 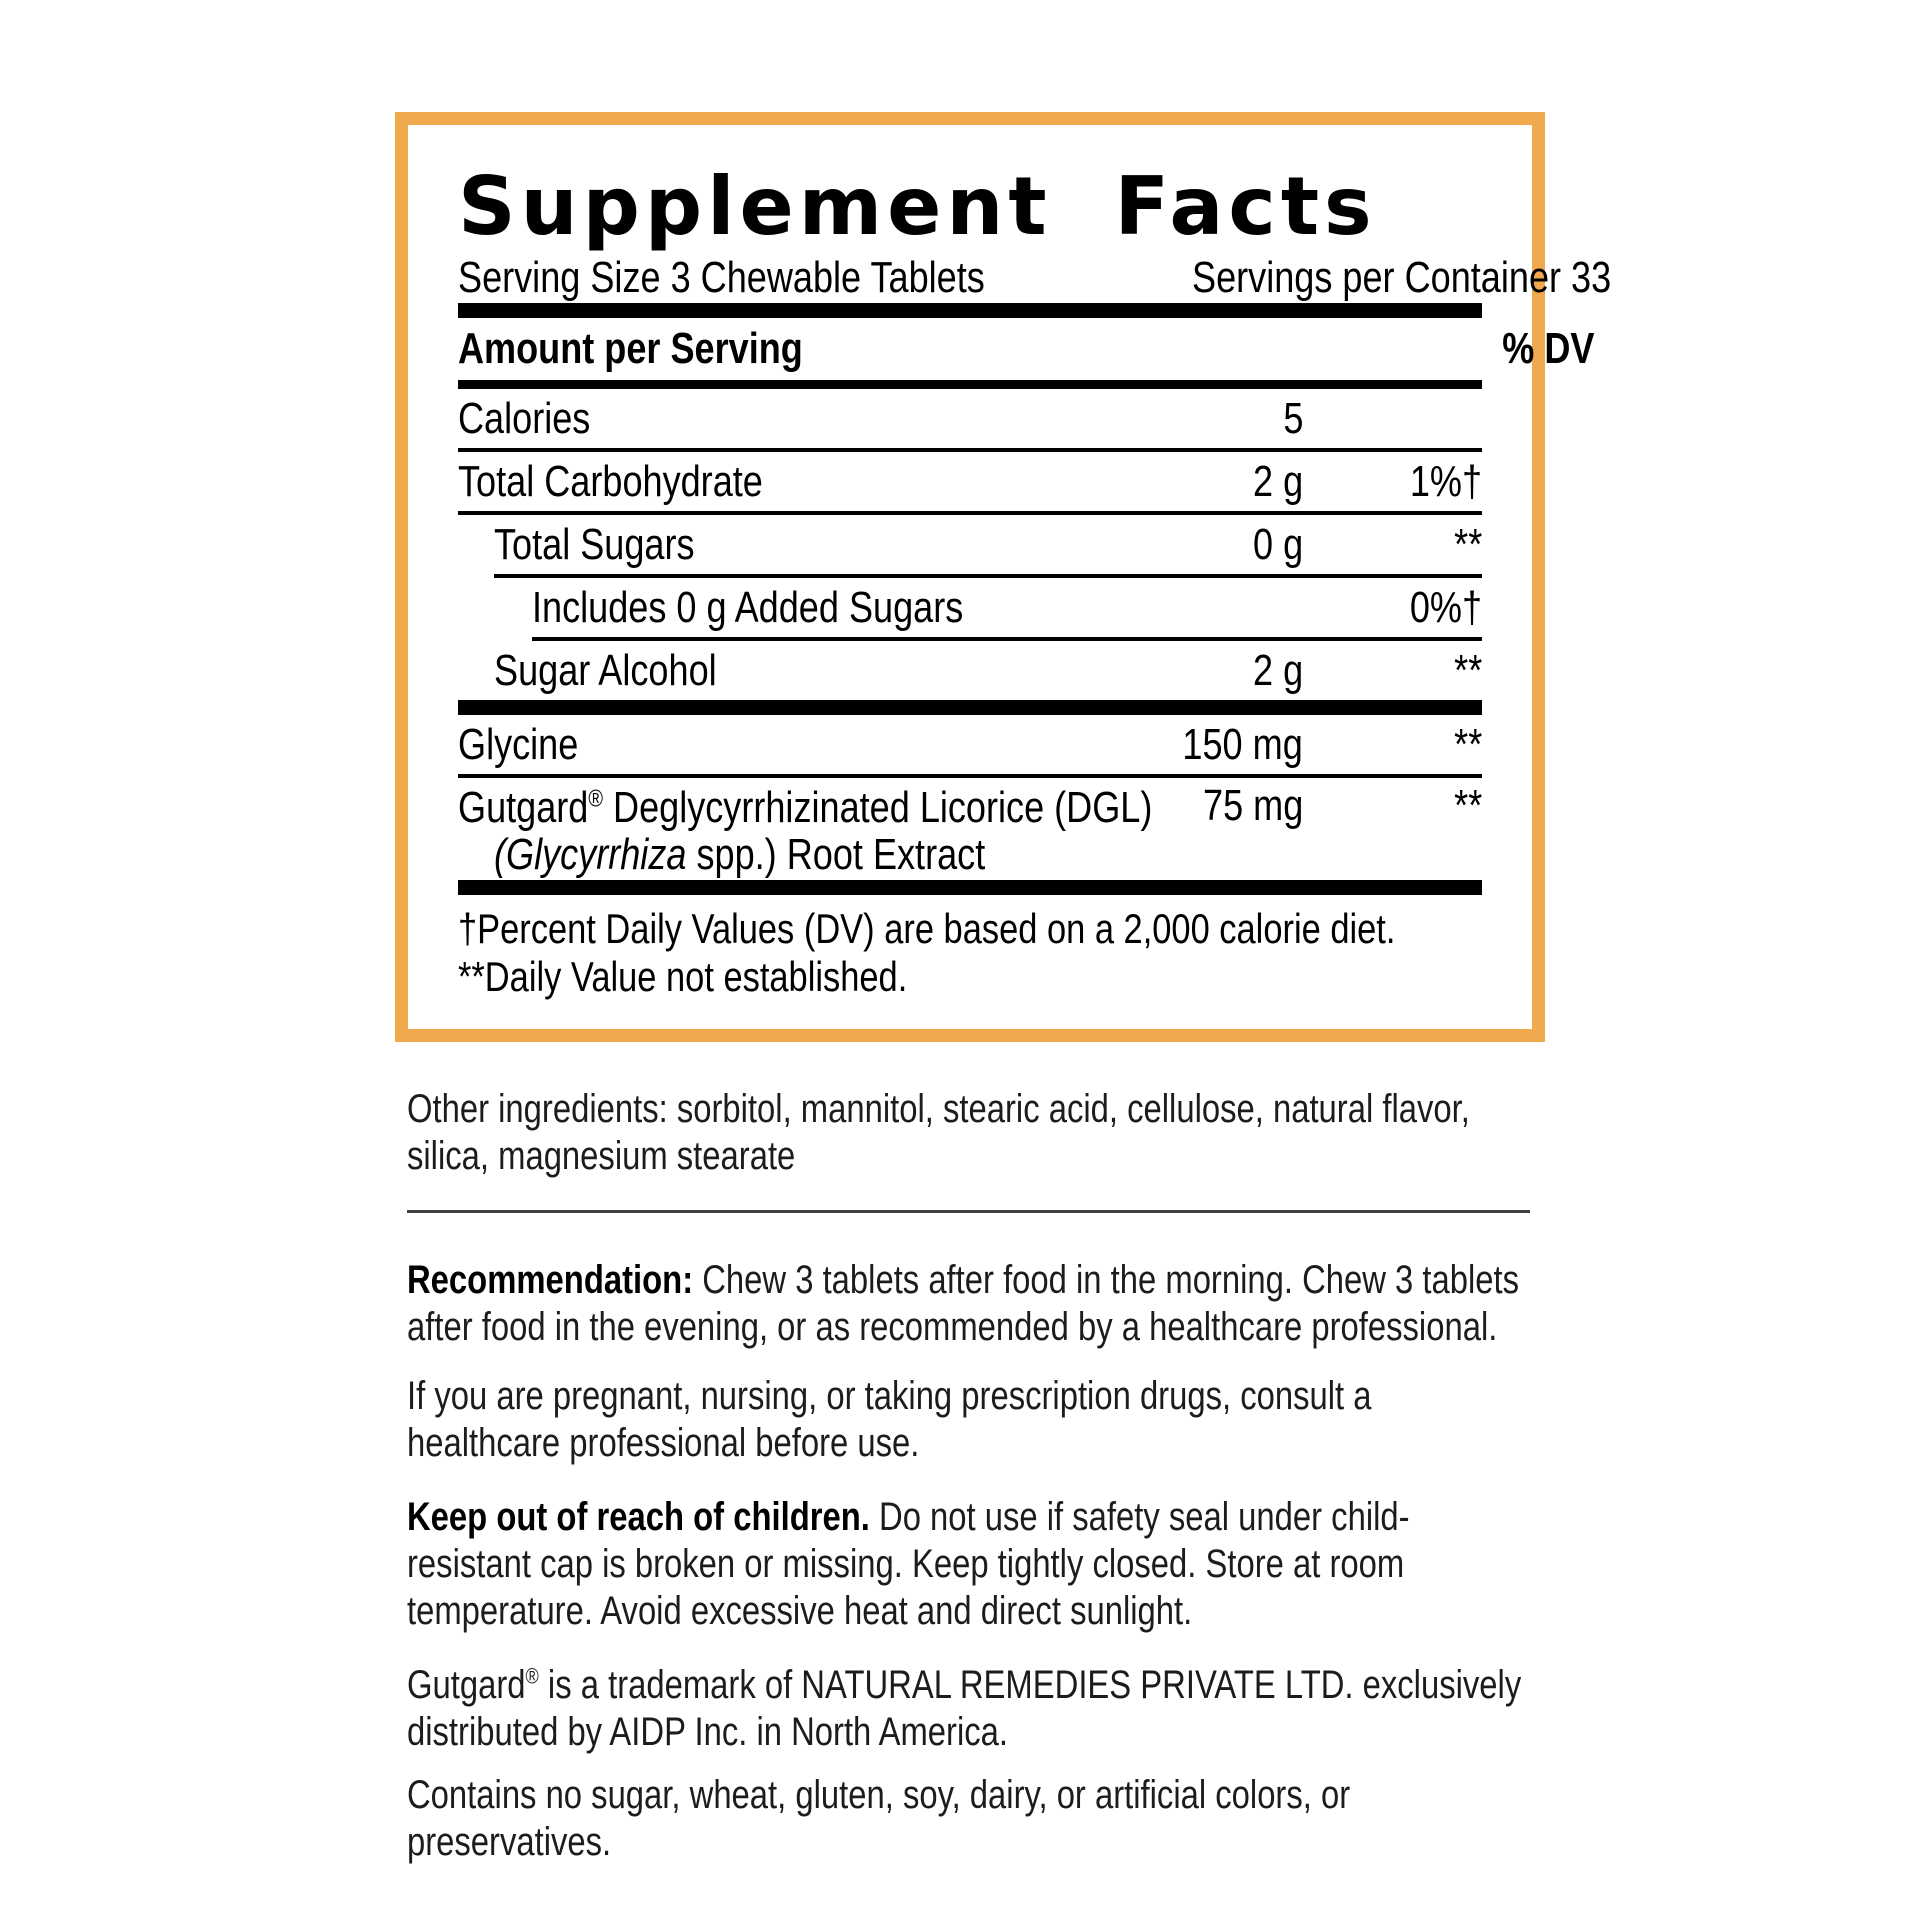 What do you see at coordinates (1252, 805) in the screenshot?
I see `row-amount: 75 mg` at bounding box center [1252, 805].